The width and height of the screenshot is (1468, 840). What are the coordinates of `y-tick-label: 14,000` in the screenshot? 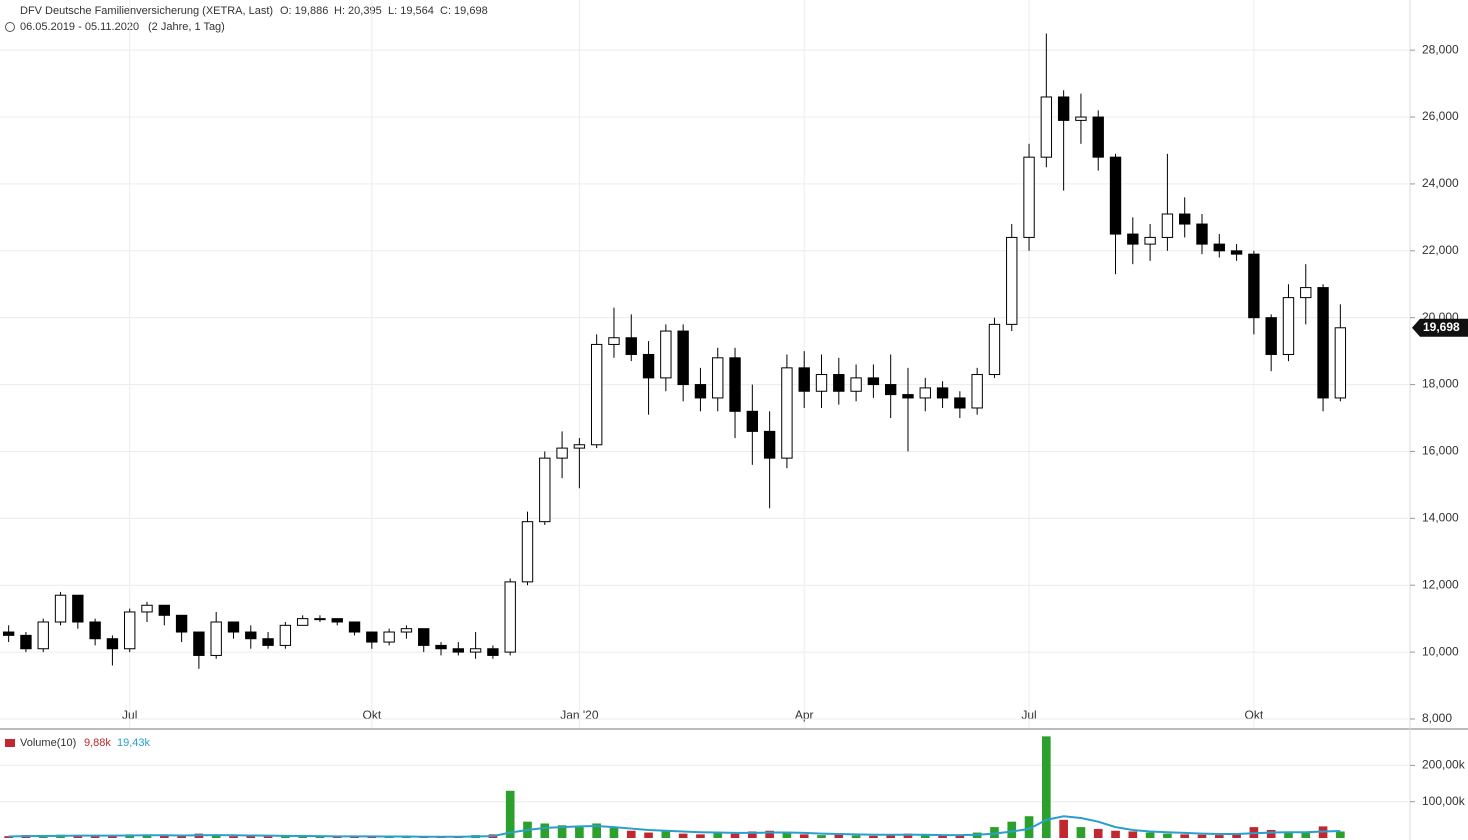 It's located at (1440, 517).